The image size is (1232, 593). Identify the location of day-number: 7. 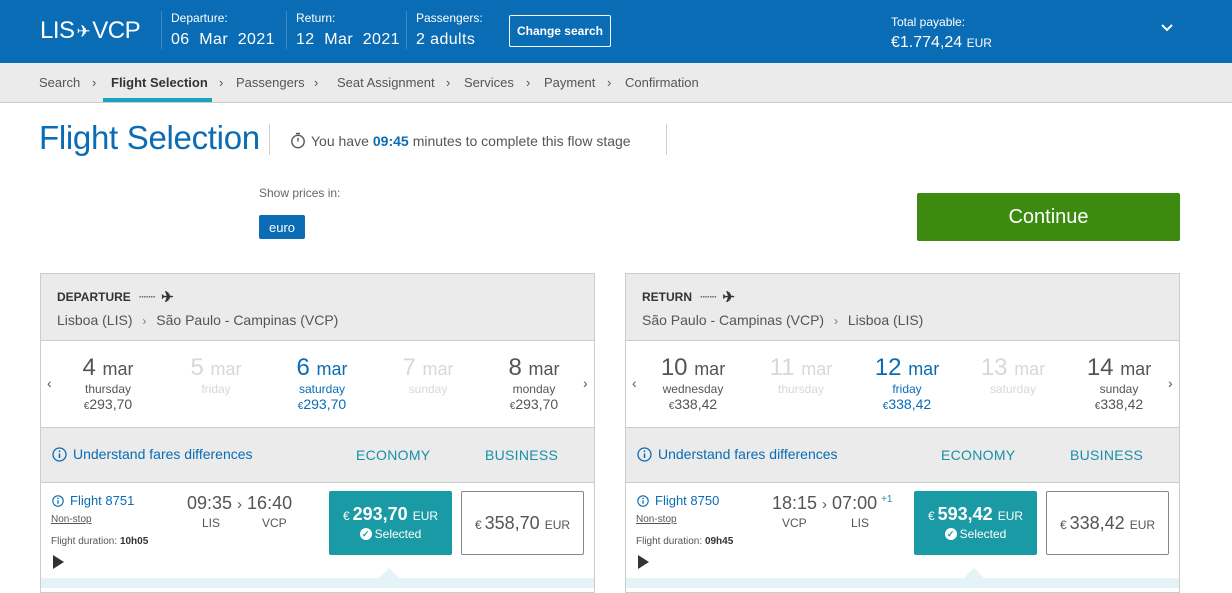
(409, 367).